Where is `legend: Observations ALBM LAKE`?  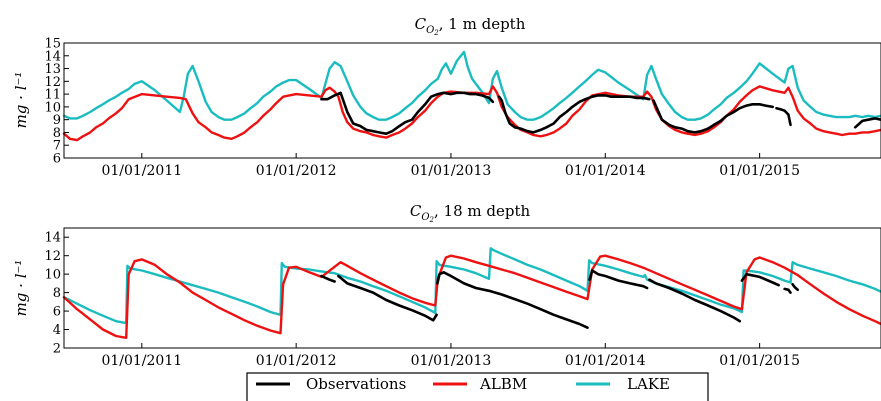
legend: Observations ALBM LAKE is located at coordinates (477, 386).